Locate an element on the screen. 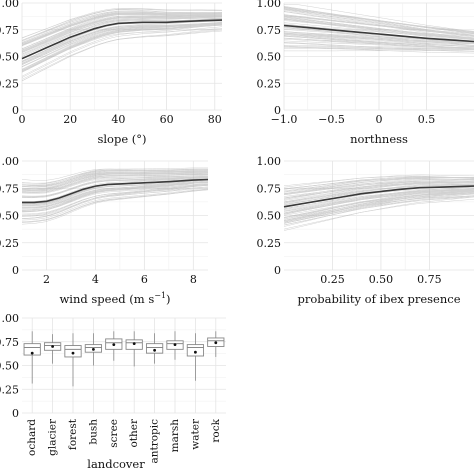 The height and width of the screenshot is (474, 474). box-scree is located at coordinates (114, 346).